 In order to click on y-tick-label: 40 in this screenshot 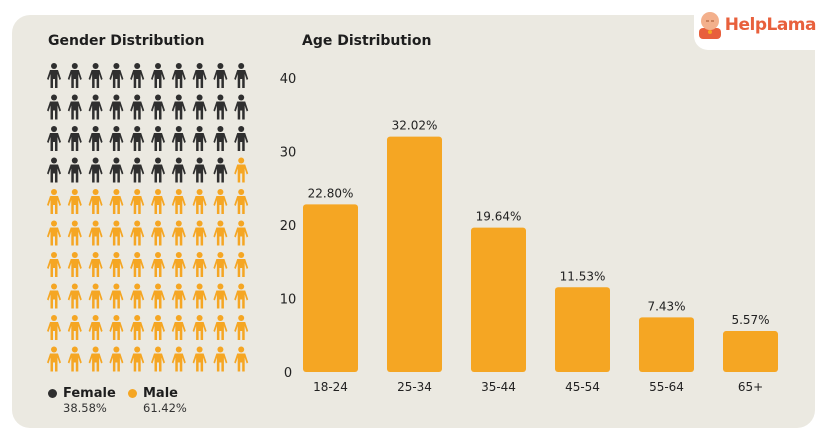, I will do `click(288, 79)`.